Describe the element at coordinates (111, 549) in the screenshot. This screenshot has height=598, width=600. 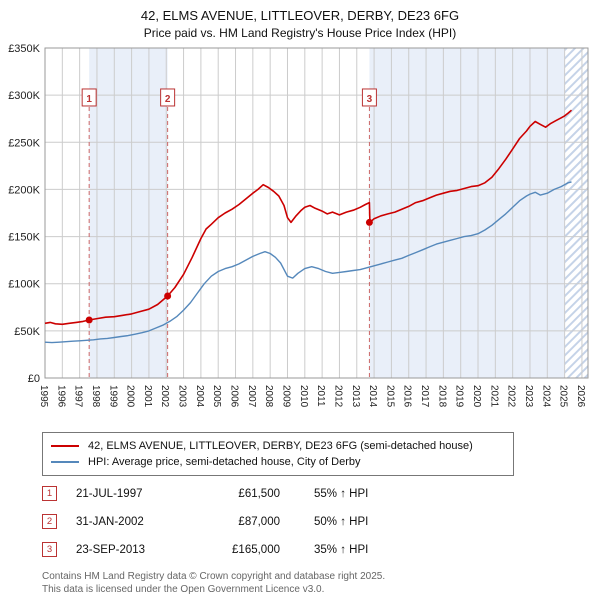
I see `sale-date-3: 23-SEP-2013` at that location.